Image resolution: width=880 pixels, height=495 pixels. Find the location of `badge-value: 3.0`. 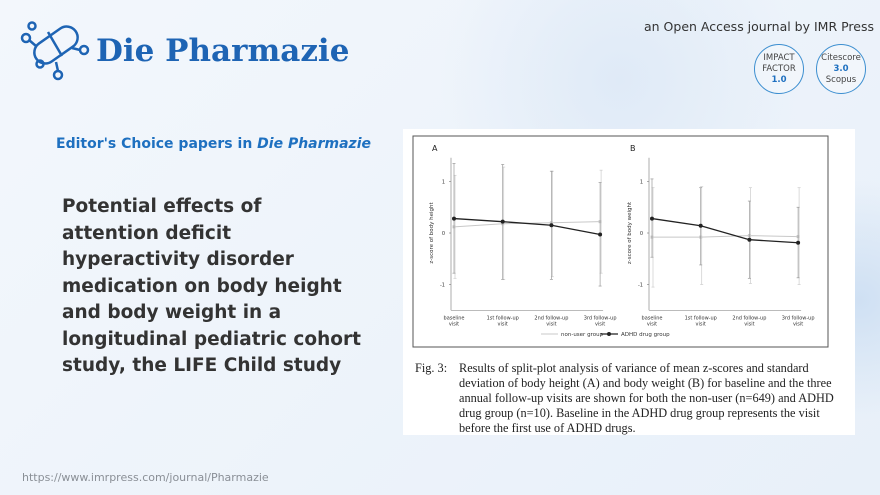

badge-value: 3.0 is located at coordinates (841, 68).